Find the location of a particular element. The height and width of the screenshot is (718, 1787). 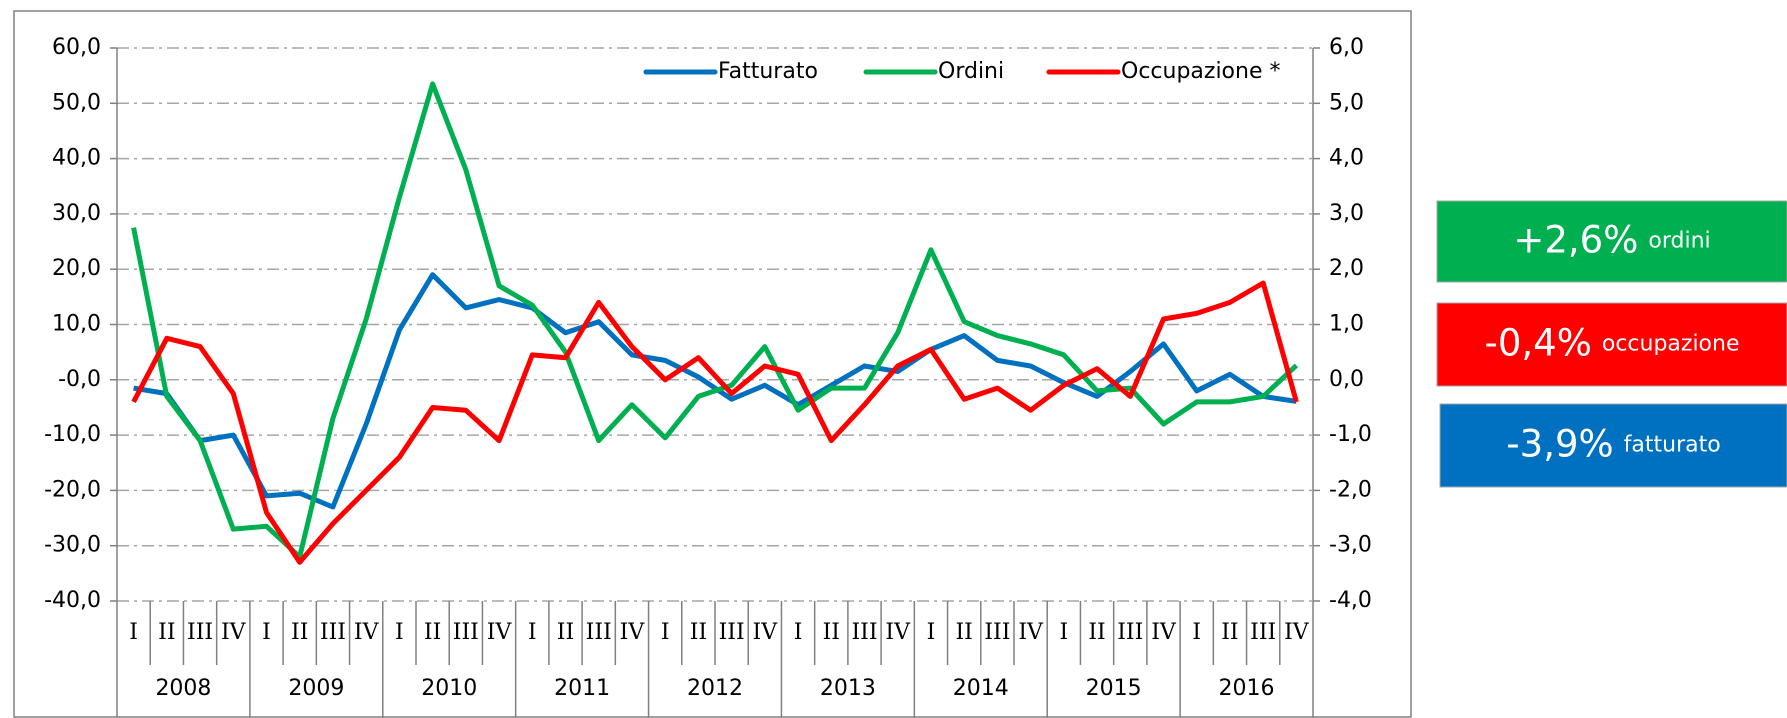

annotation-value: +2,6% is located at coordinates (1575, 239).